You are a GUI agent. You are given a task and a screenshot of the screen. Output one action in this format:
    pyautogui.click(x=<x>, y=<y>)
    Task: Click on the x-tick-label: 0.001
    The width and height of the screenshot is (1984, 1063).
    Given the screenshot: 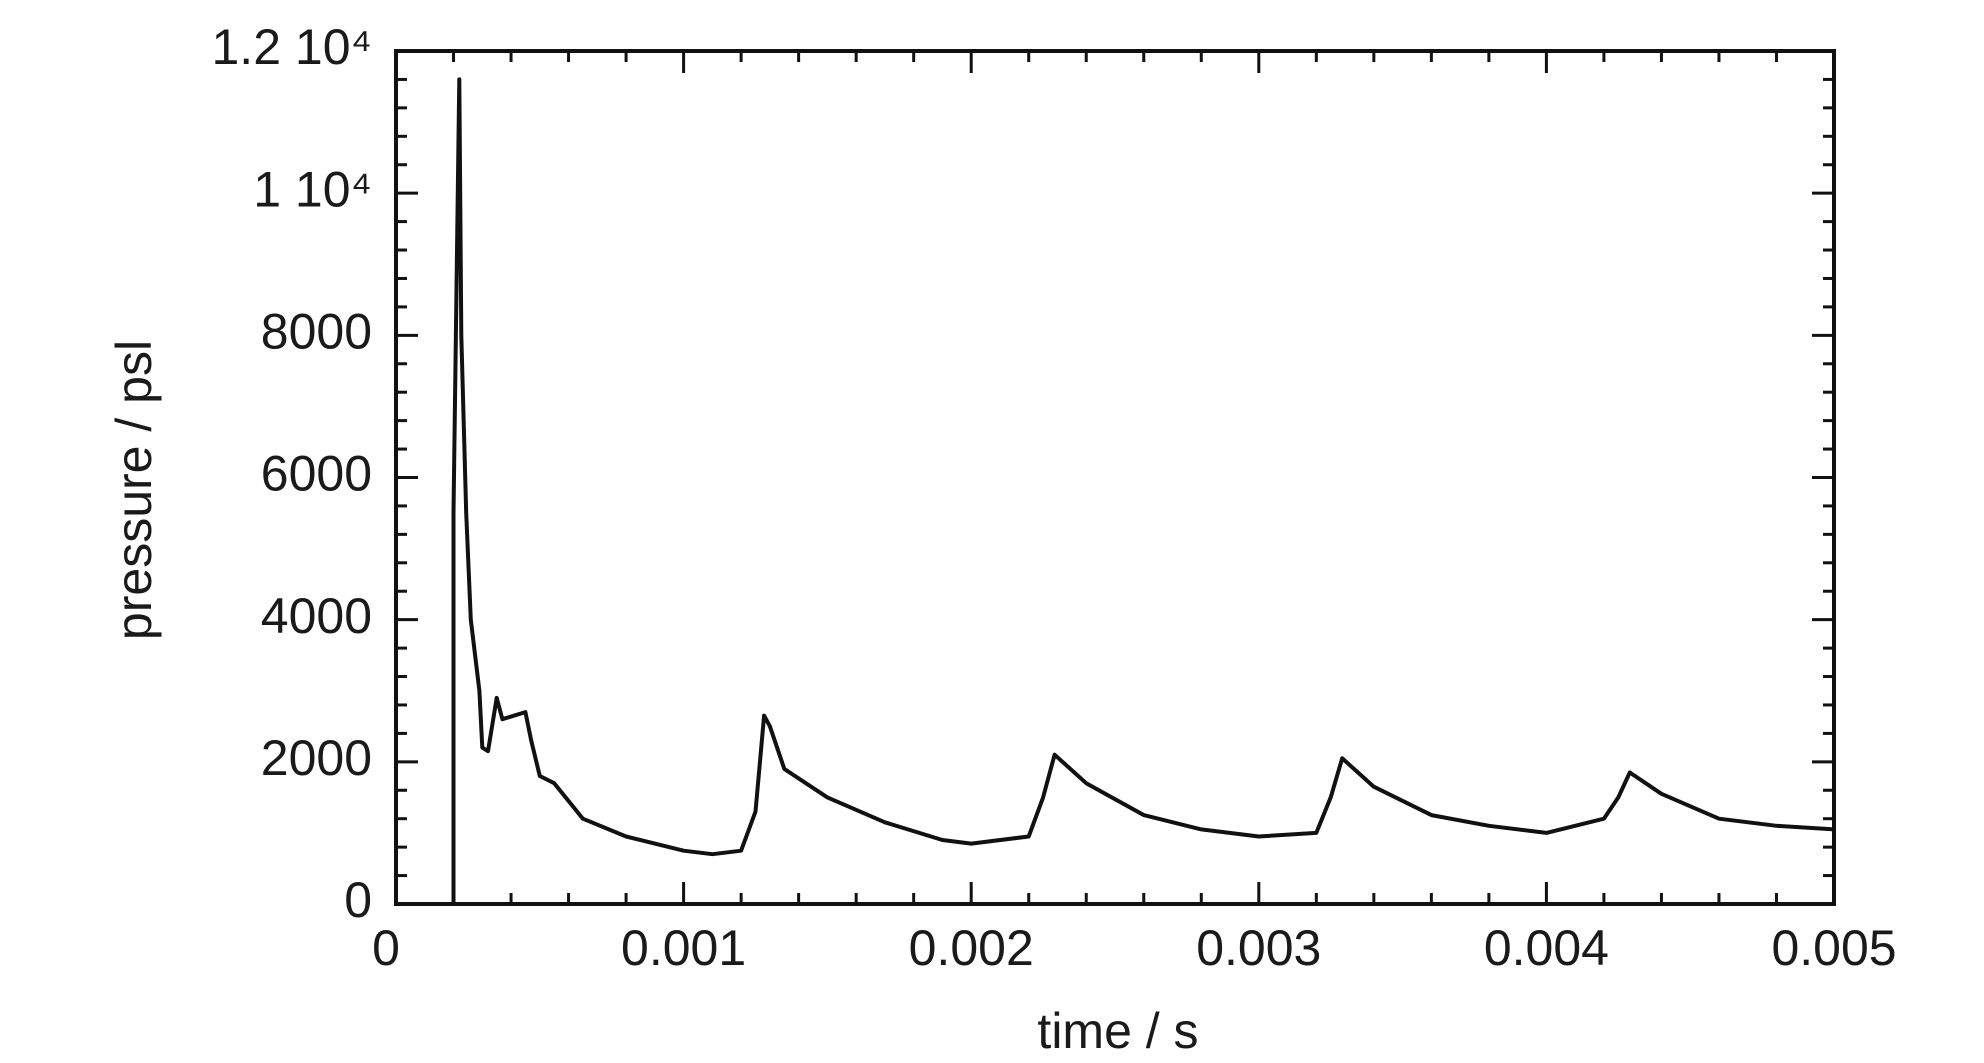 What is the action you would take?
    pyautogui.click(x=683, y=948)
    